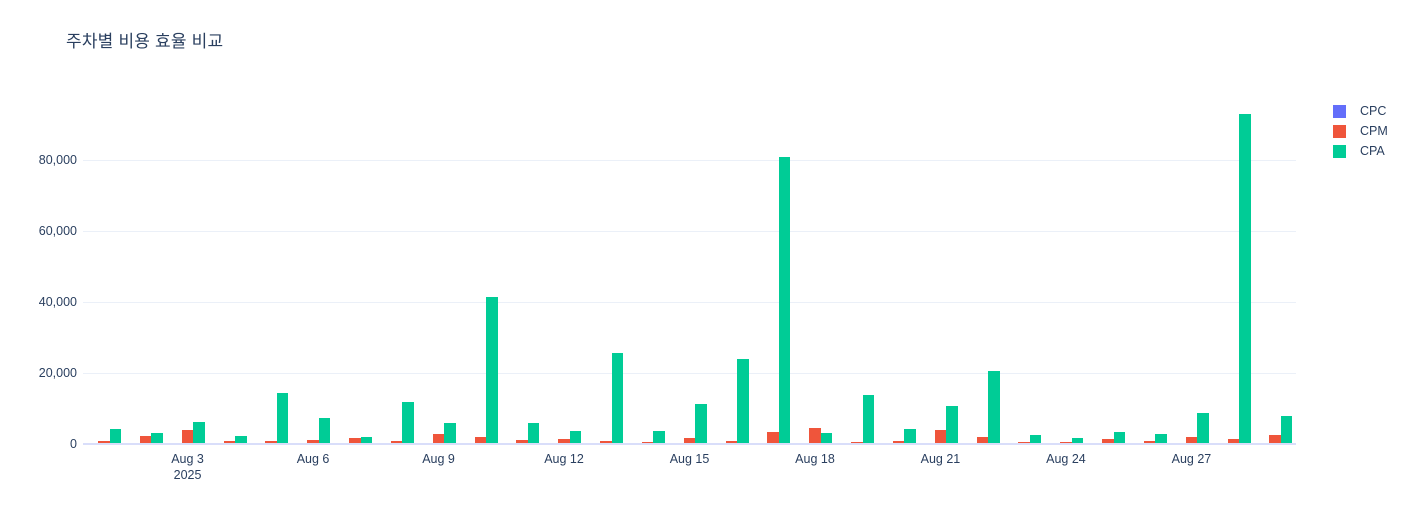 This screenshot has width=1401, height=525. Describe the element at coordinates (564, 459) in the screenshot. I see `x-axis-tick-label: Aug 12` at that location.